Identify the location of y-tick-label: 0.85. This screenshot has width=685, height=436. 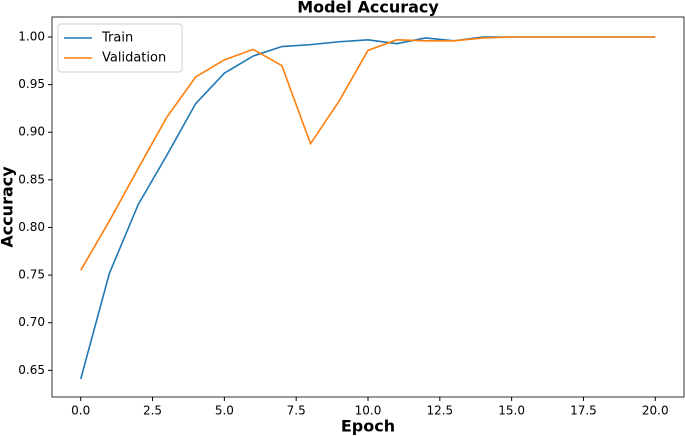
(31, 179).